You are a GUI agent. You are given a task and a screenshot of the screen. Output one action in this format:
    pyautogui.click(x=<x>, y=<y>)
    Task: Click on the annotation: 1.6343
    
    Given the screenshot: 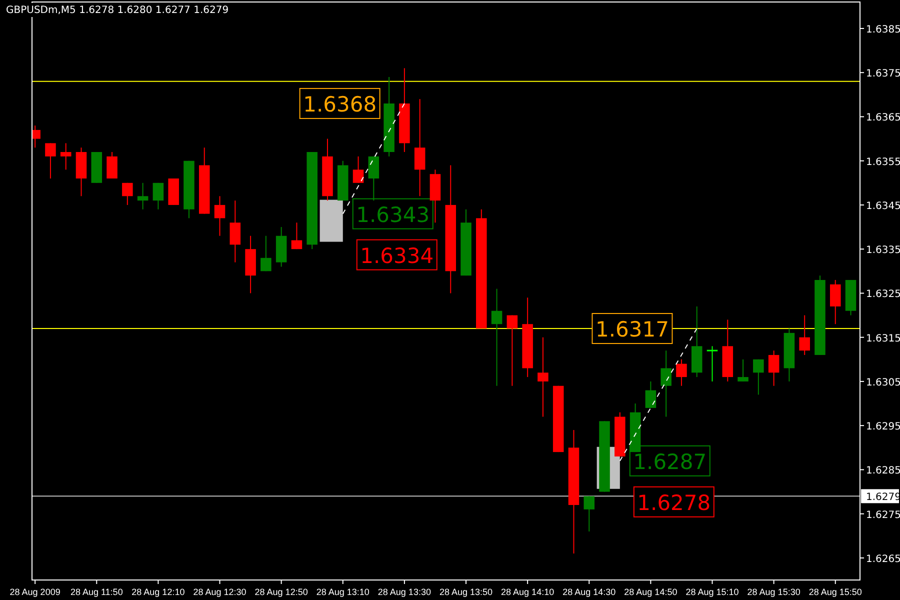 What is the action you would take?
    pyautogui.click(x=393, y=214)
    